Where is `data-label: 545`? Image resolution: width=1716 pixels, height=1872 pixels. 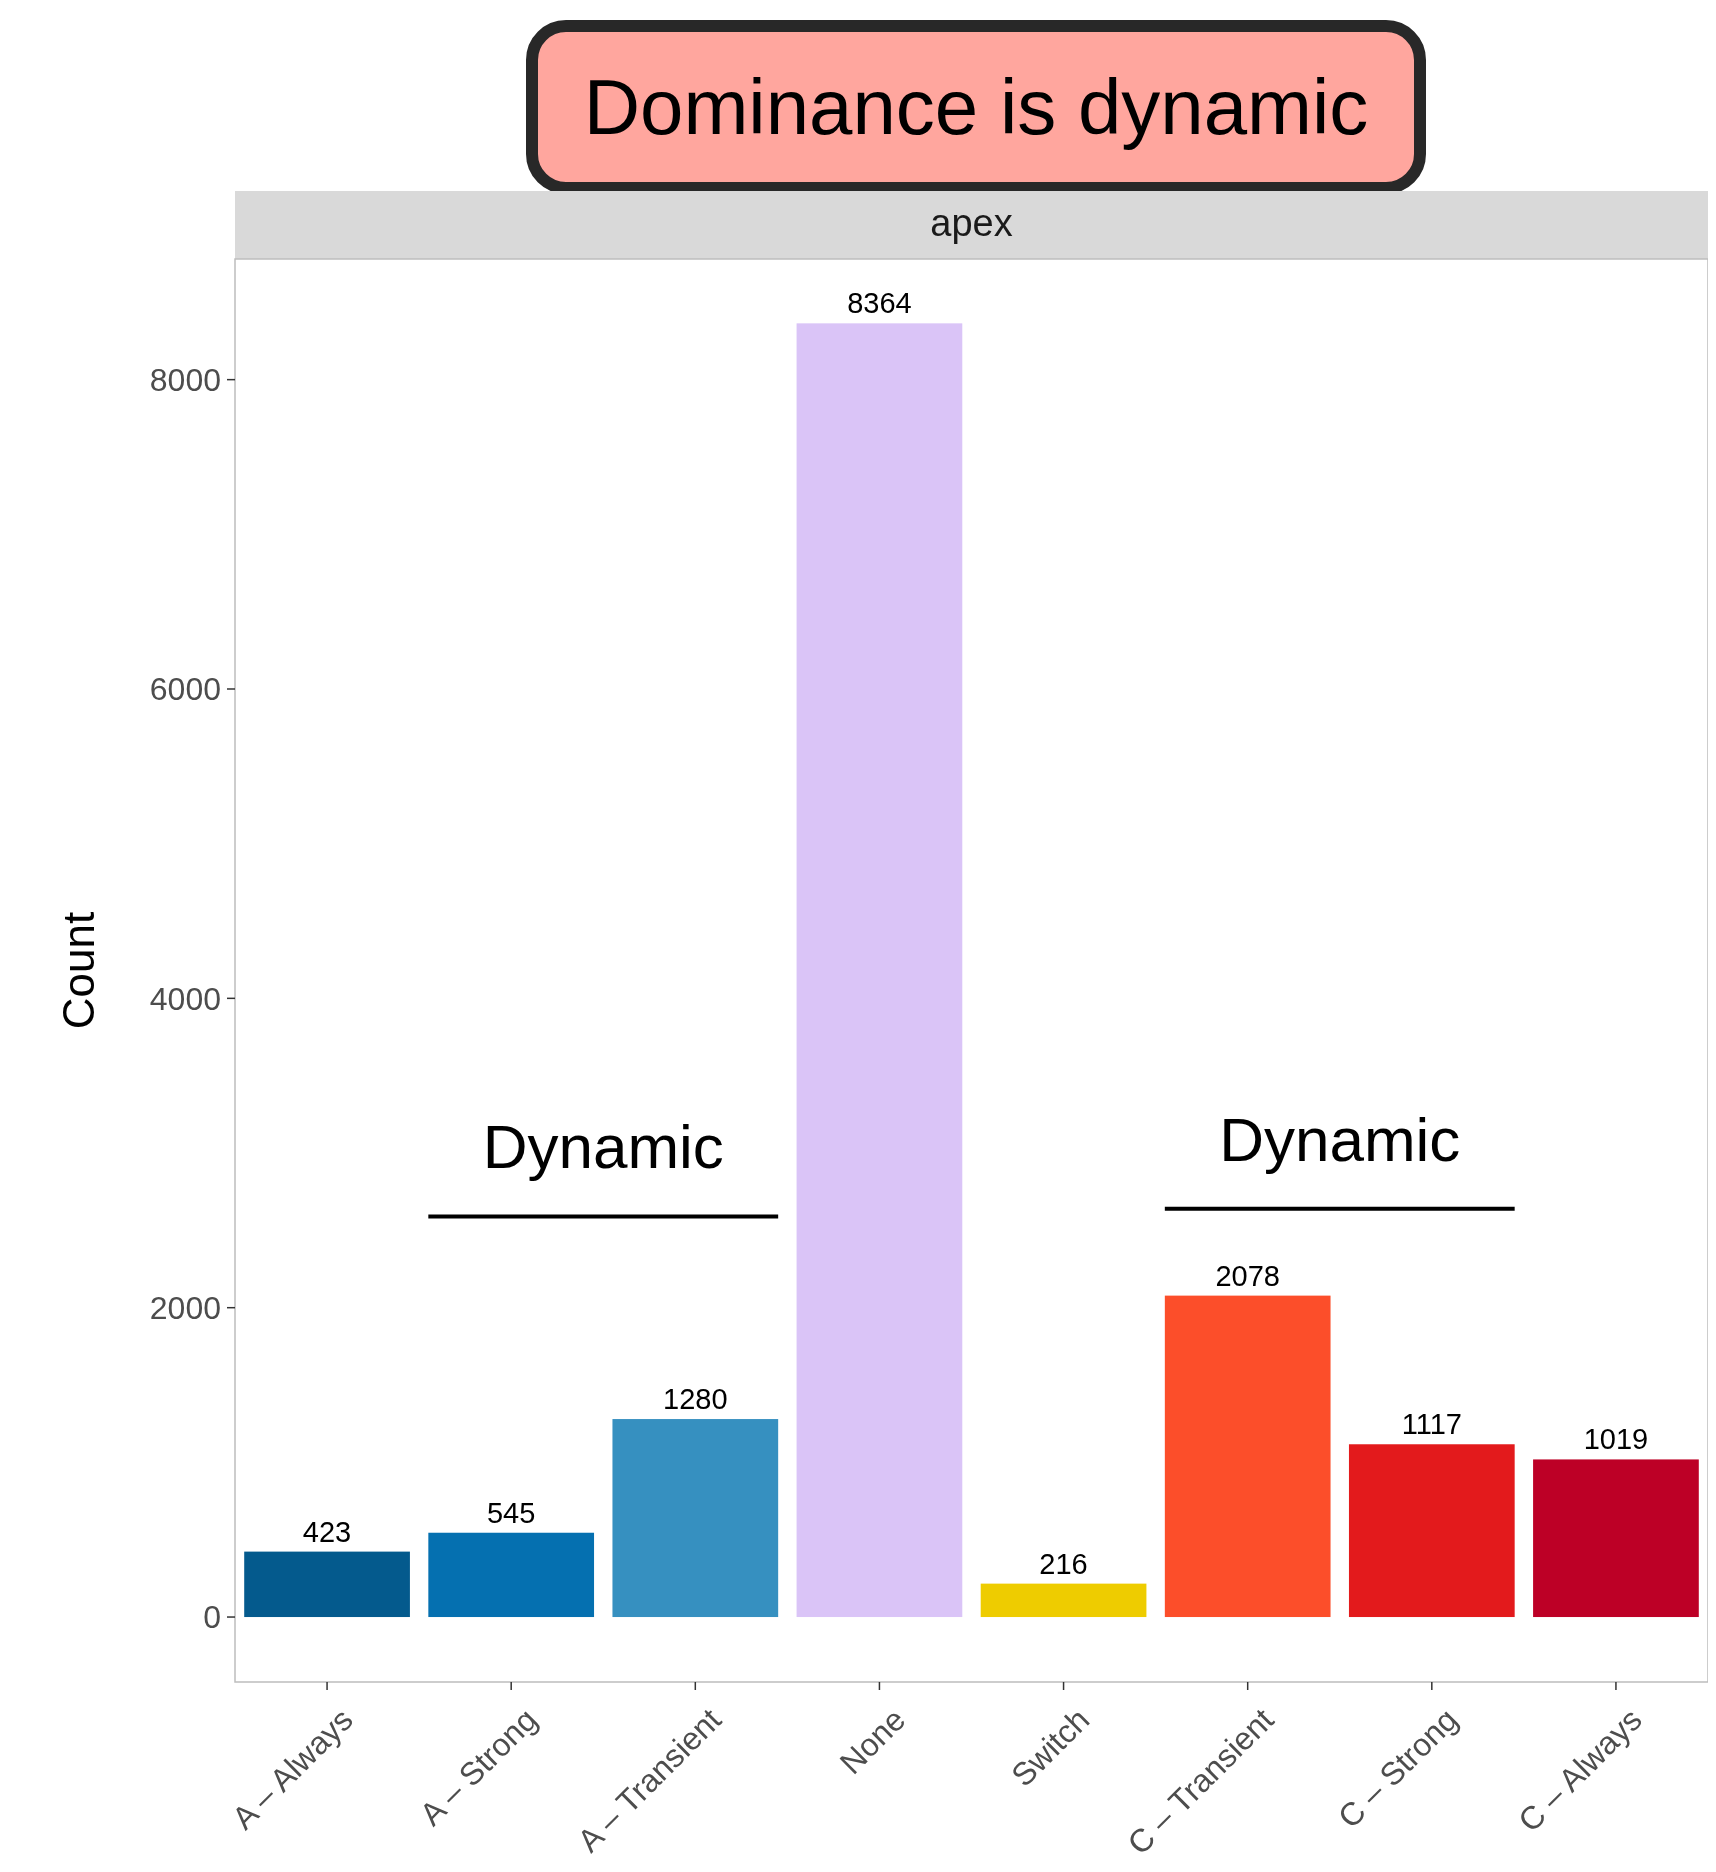 data-label: 545 is located at coordinates (511, 1512).